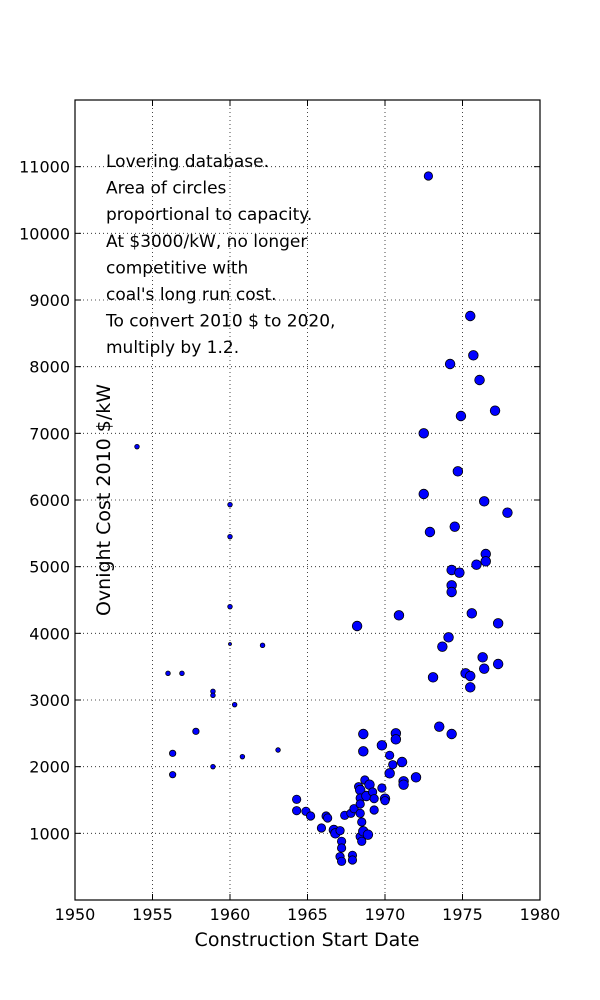  Describe the element at coordinates (49, 567) in the screenshot. I see `y-tick-label: 5000` at that location.